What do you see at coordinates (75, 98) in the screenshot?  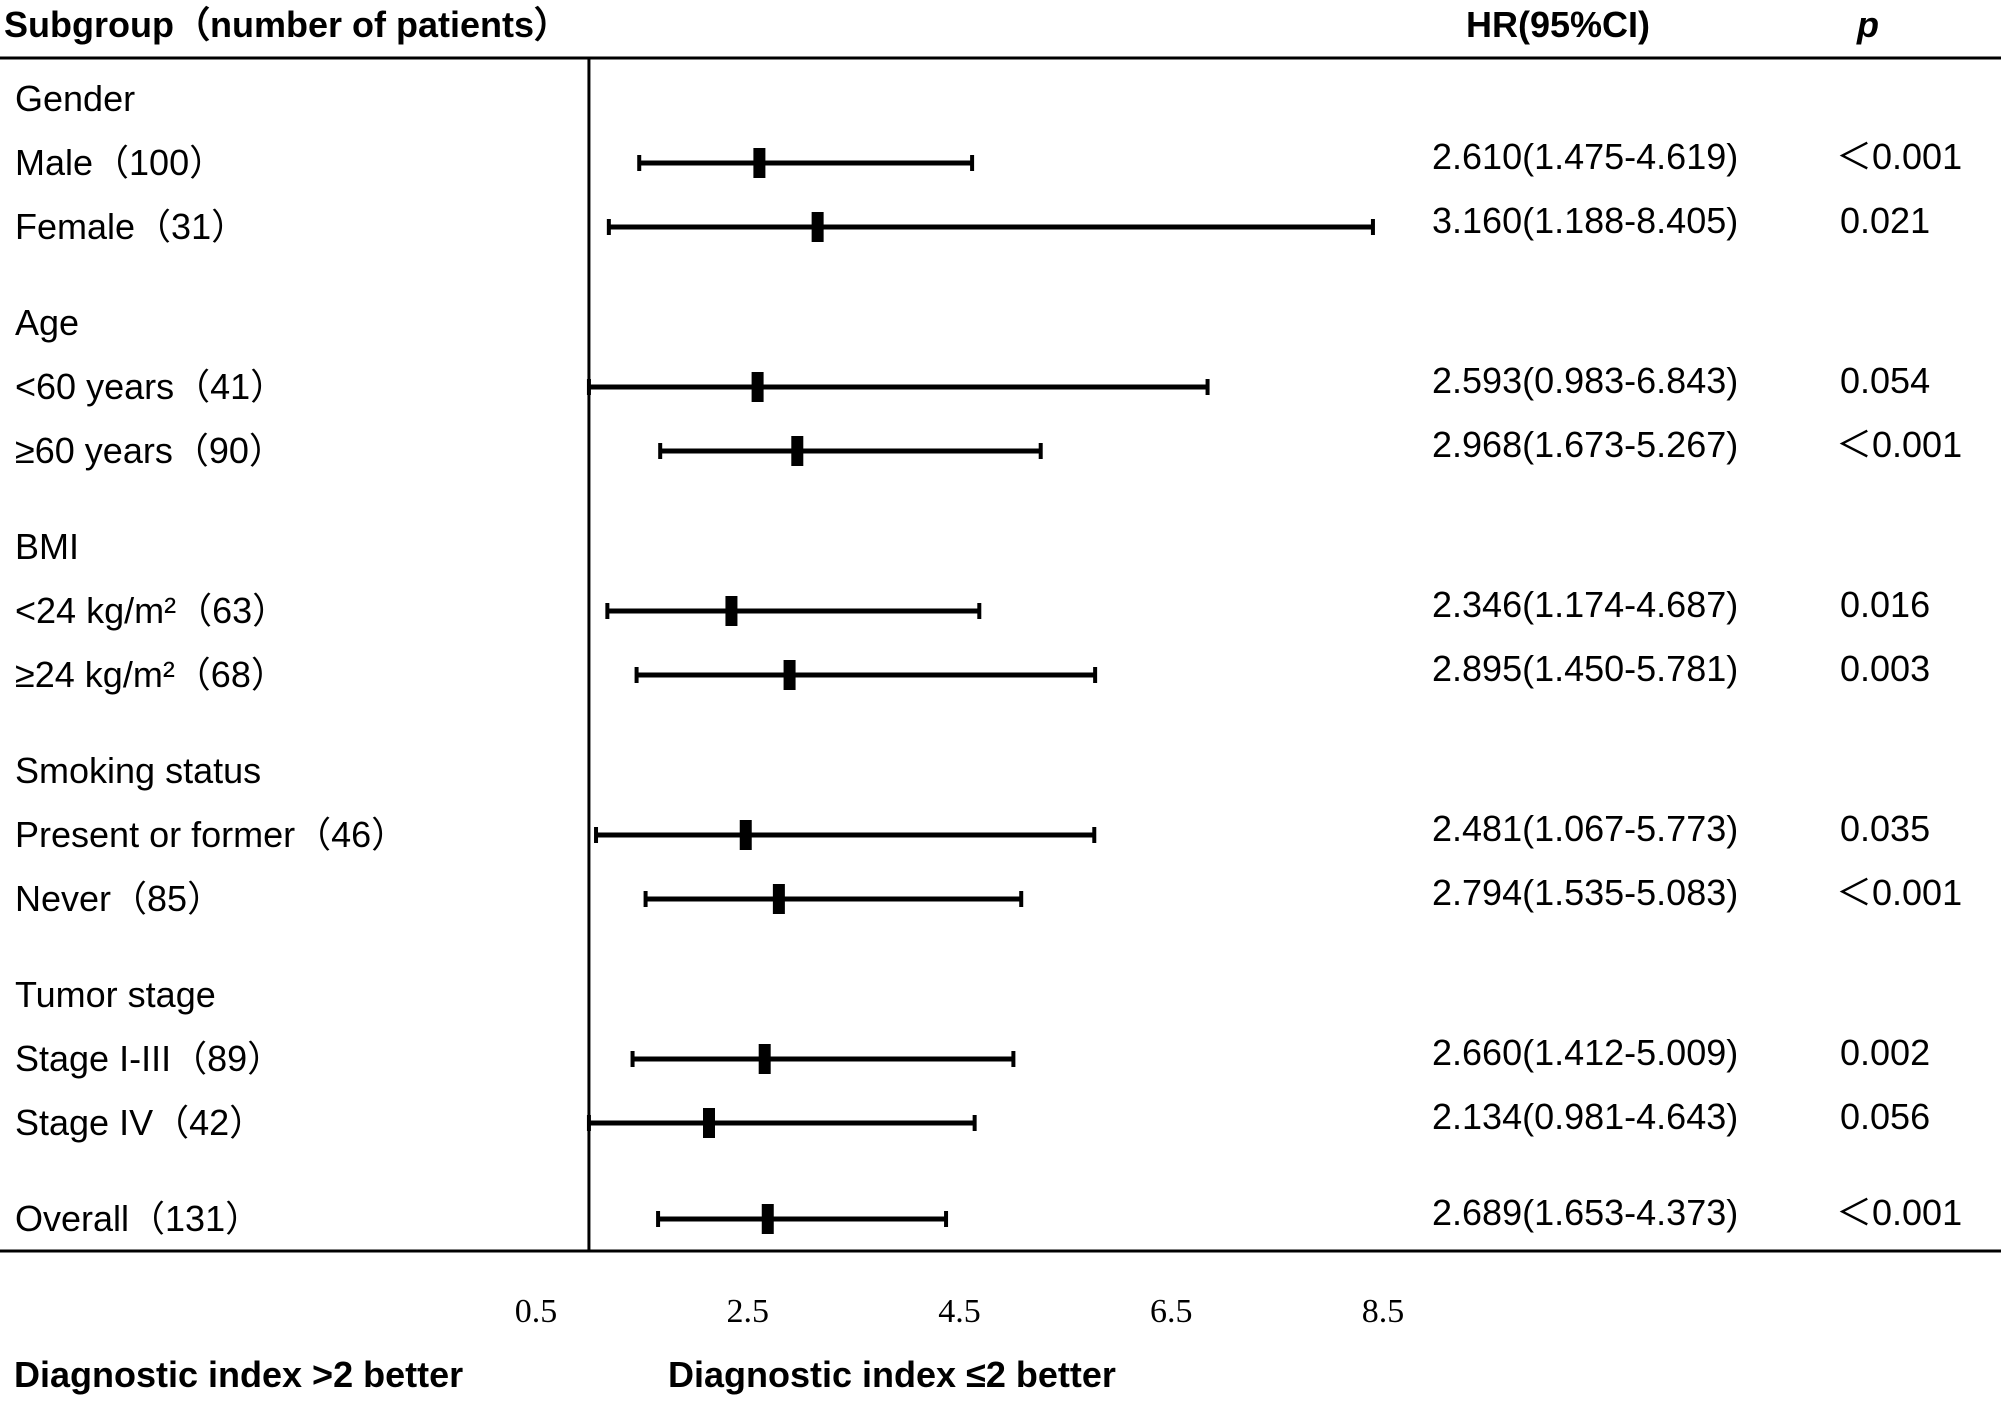 I see `group-heading: Gender` at bounding box center [75, 98].